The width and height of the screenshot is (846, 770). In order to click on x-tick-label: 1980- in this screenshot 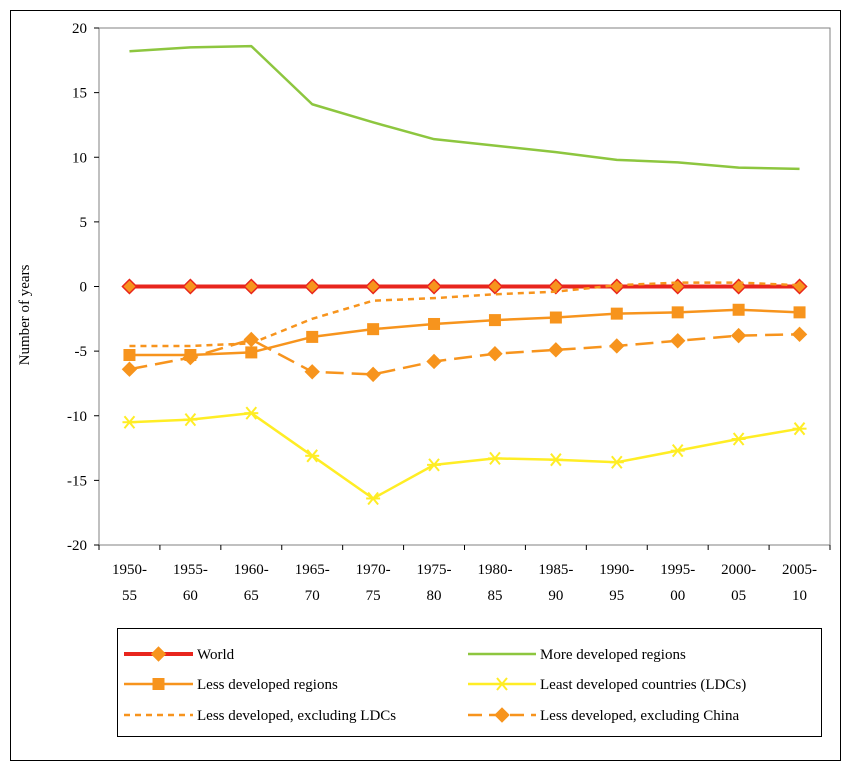, I will do `click(494, 570)`.